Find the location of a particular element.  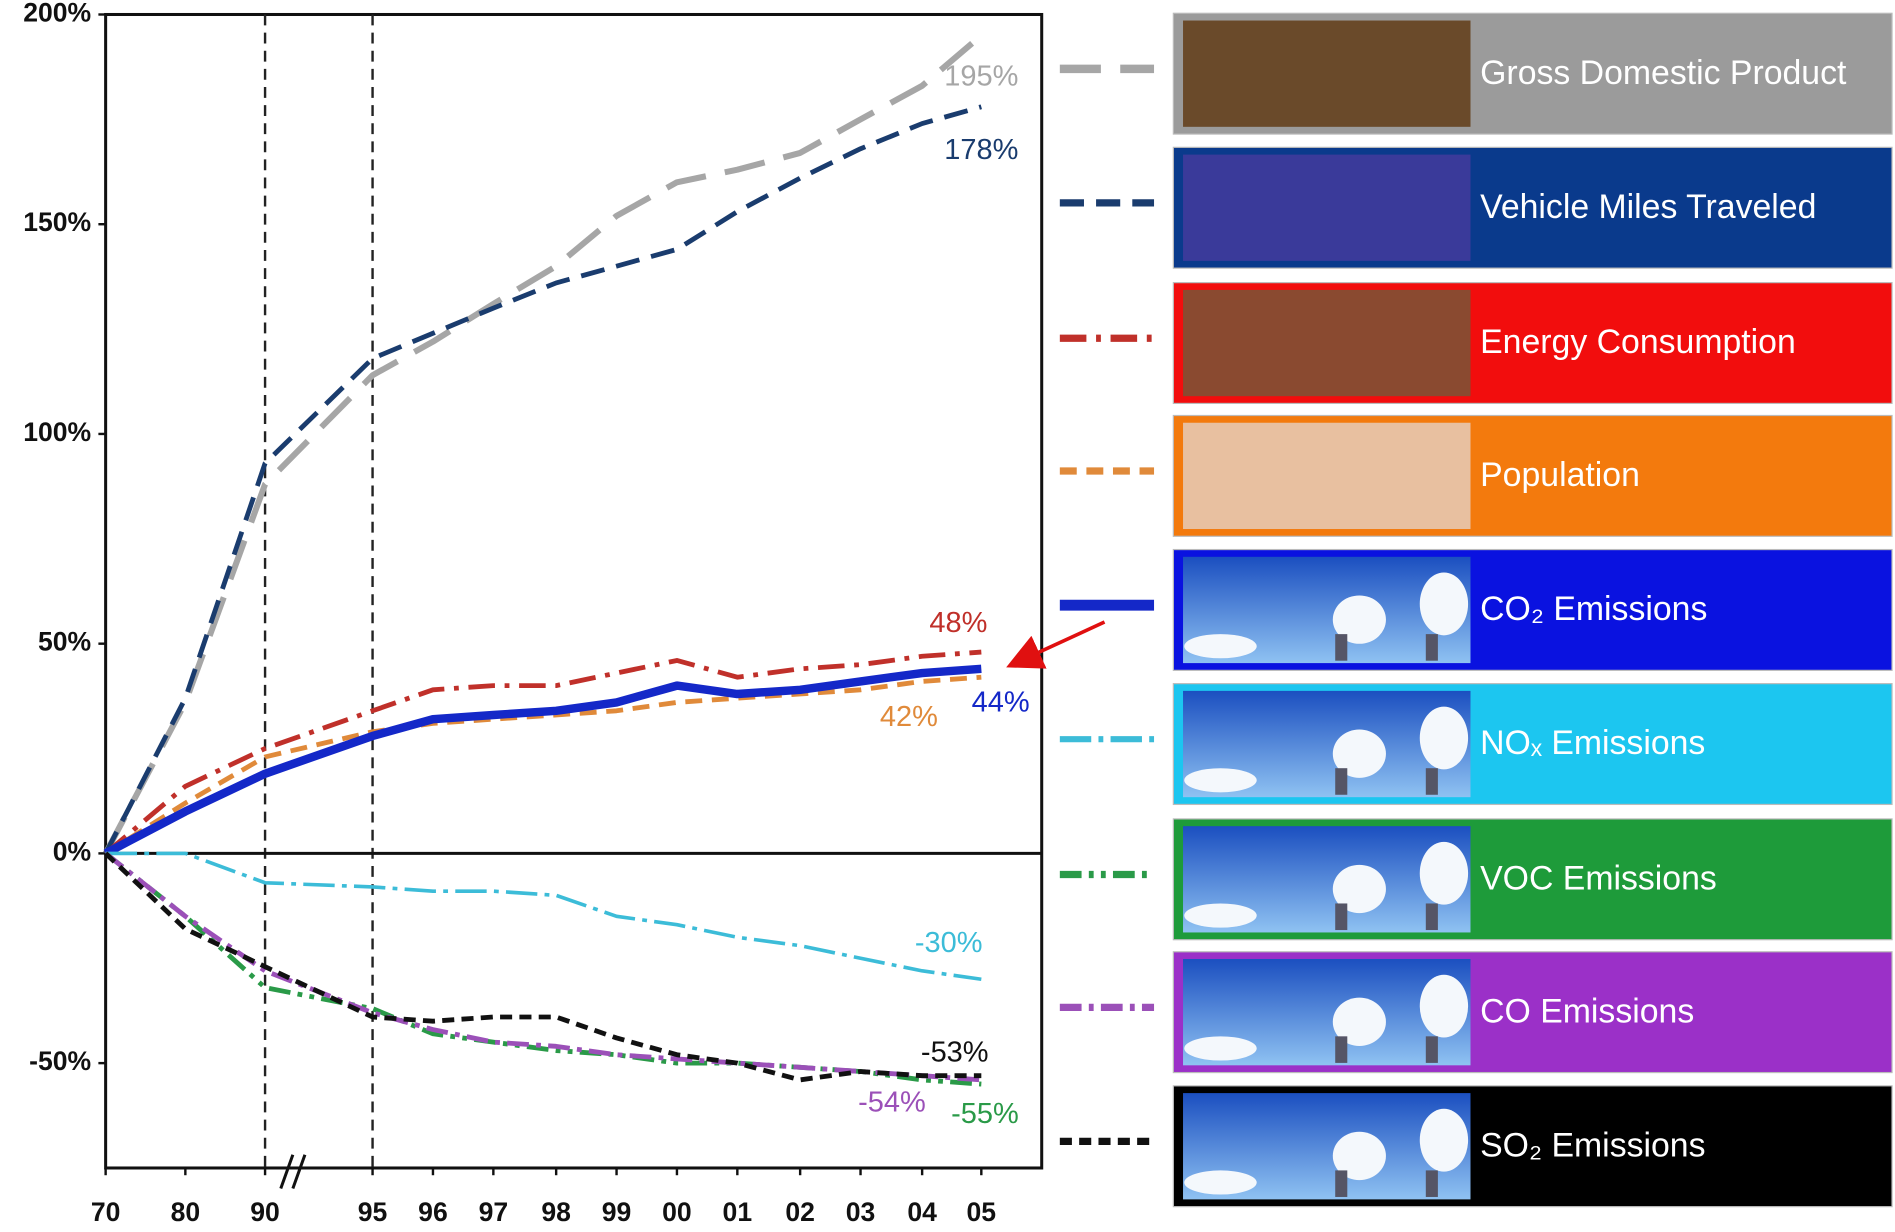

data-label: -53% is located at coordinates (955, 1053).